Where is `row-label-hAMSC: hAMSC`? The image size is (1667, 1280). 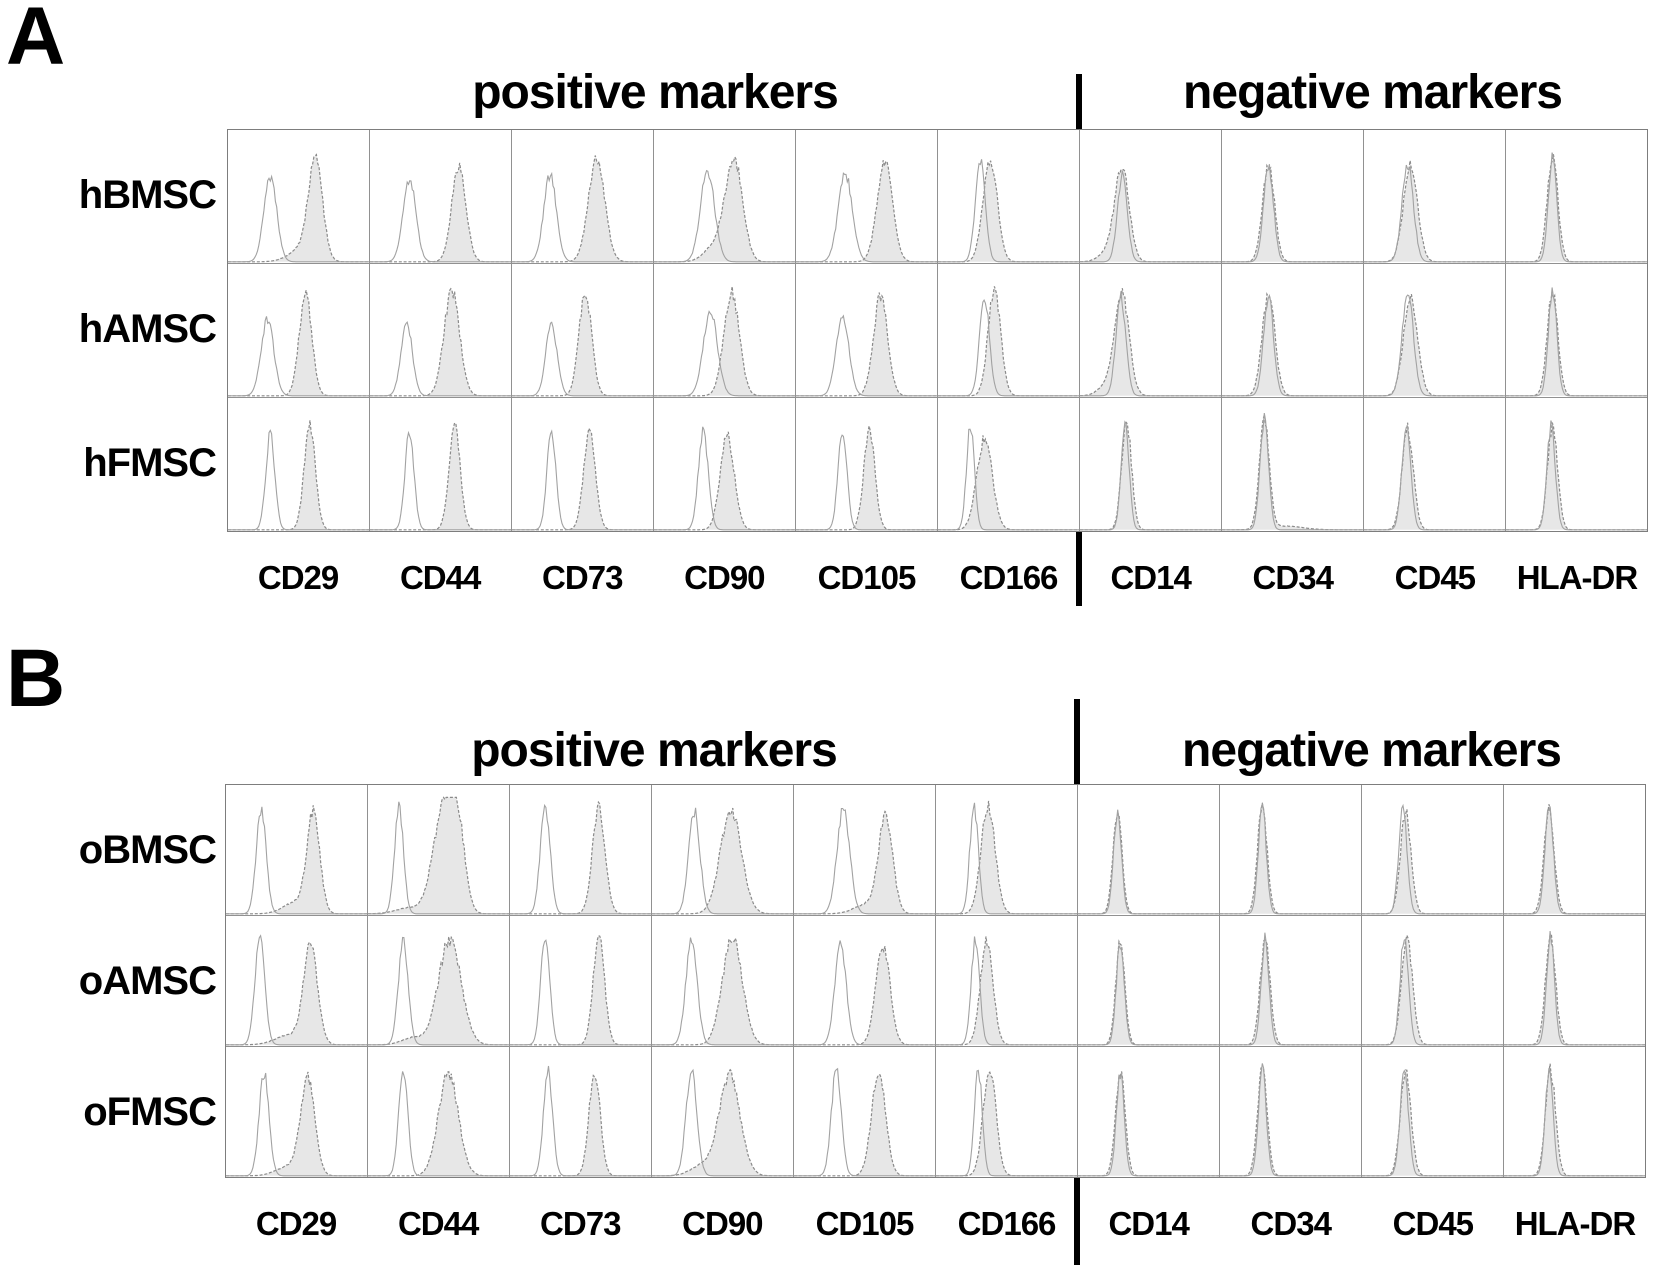 row-label-hAMSC: hAMSC is located at coordinates (147, 329).